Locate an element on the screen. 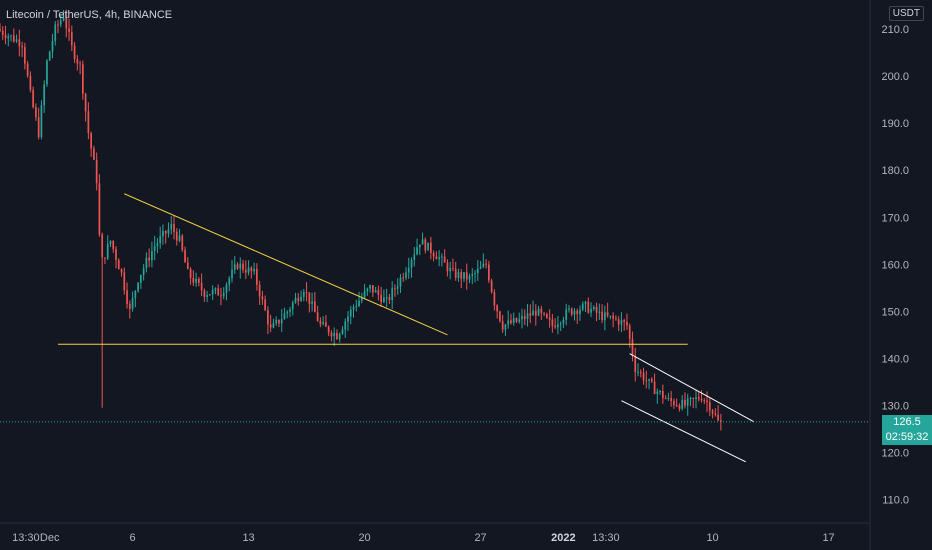  price-tick-label: 180.0 is located at coordinates (895, 171).